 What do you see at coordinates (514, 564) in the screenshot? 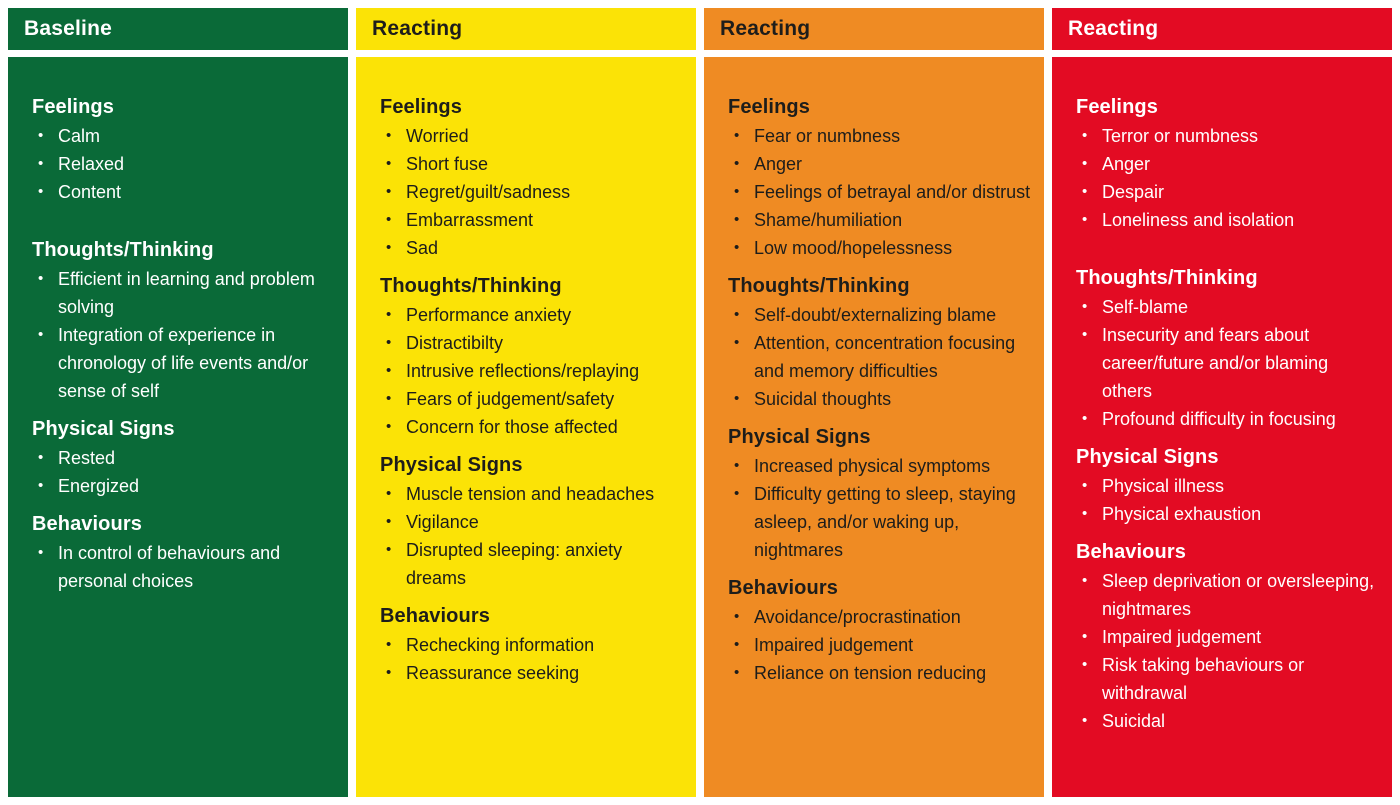
I see `list-item-text: Disrupted sleeping: anxiety dreams` at bounding box center [514, 564].